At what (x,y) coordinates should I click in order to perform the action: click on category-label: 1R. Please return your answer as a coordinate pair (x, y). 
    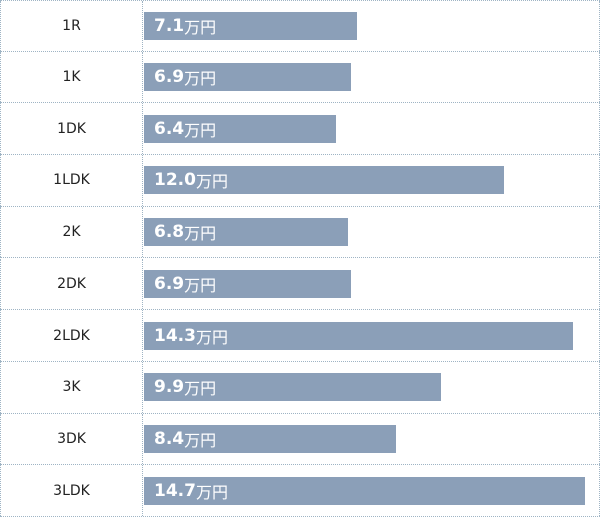
    Looking at the image, I should click on (71, 26).